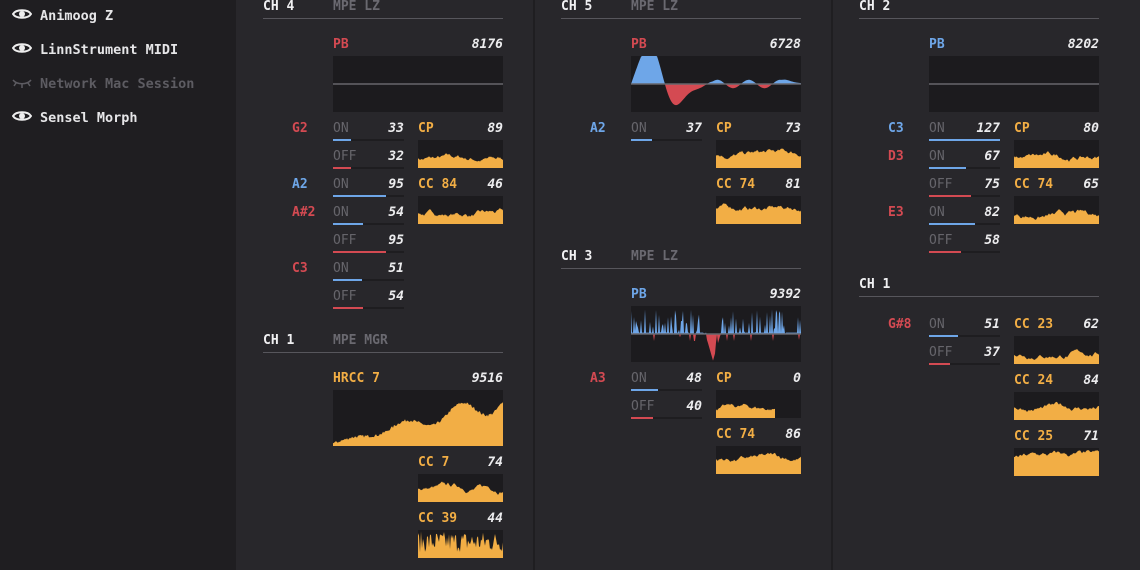  I want to click on event-velocity: 54, so click(396, 296).